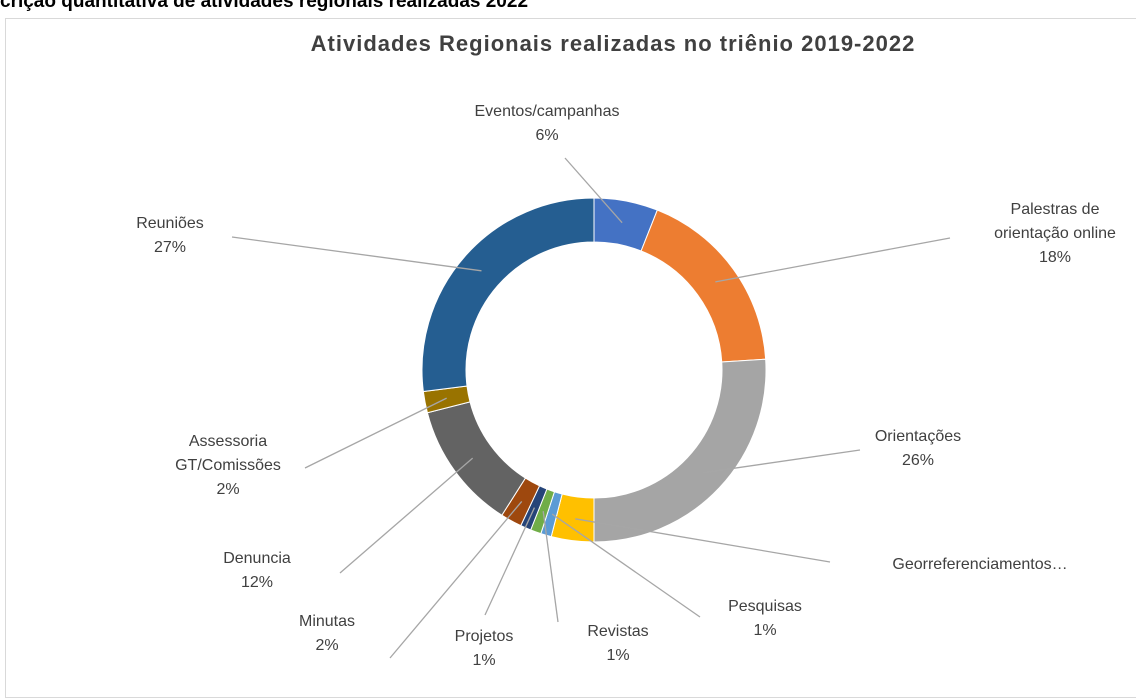 This screenshot has width=1136, height=698. What do you see at coordinates (327, 621) in the screenshot?
I see `category-label: Minutas` at bounding box center [327, 621].